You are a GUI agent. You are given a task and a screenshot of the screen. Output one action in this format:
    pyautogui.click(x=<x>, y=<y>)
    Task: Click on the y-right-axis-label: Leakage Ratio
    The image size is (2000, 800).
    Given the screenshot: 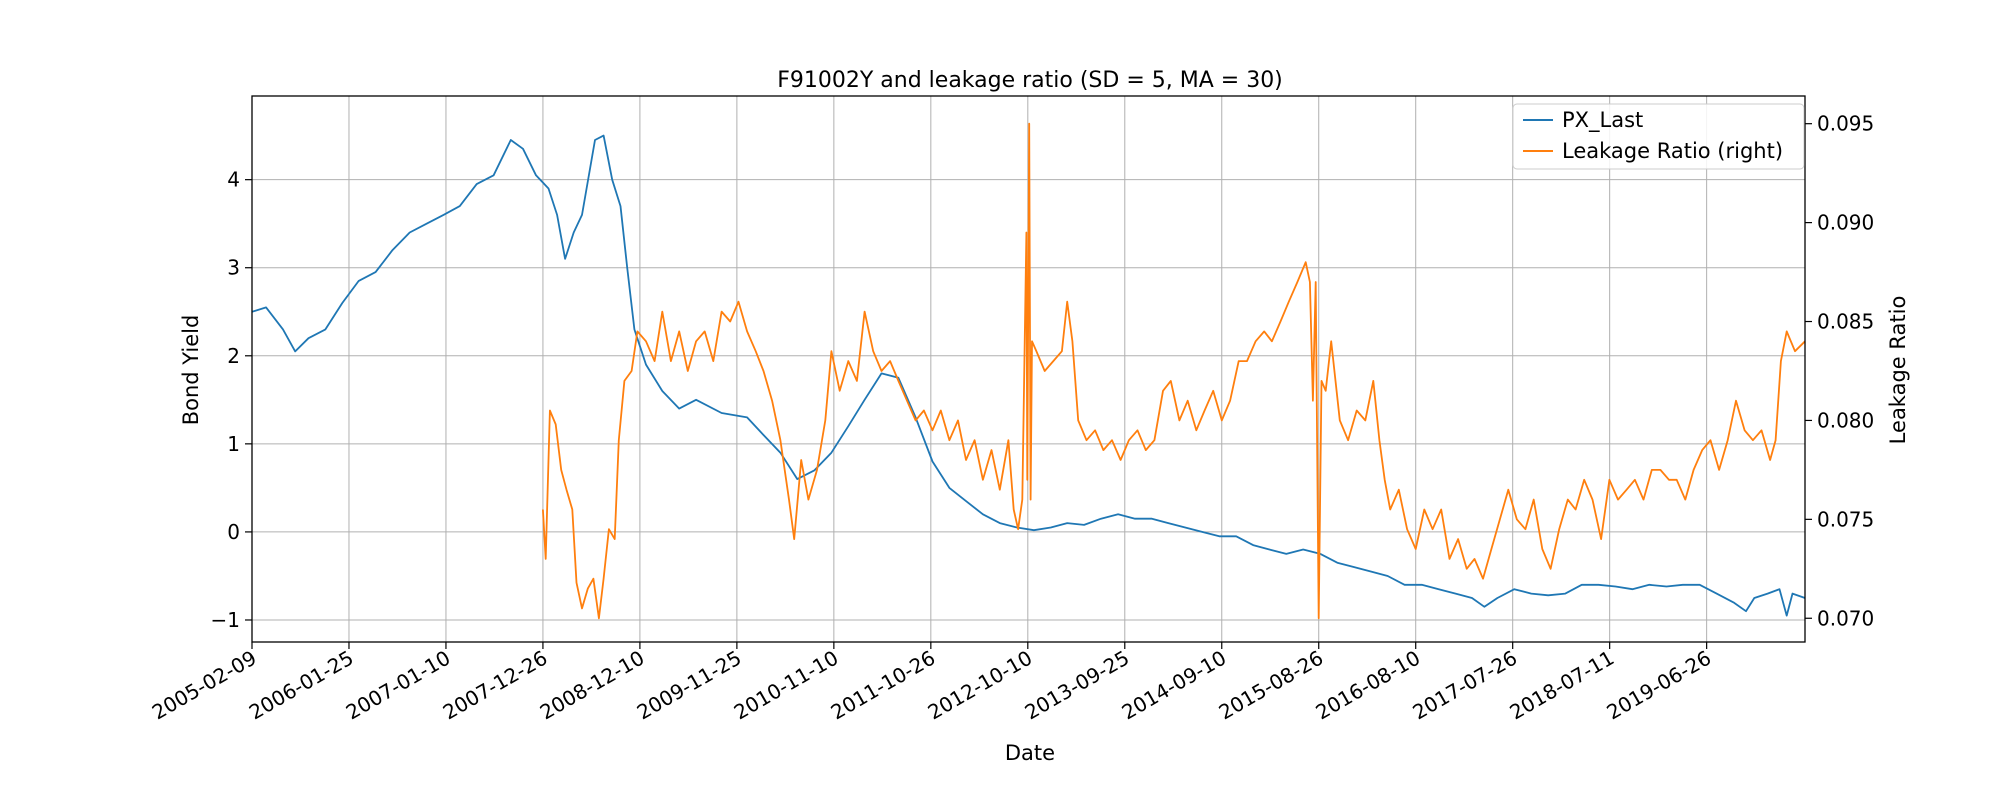 What is the action you would take?
    pyautogui.click(x=1898, y=370)
    